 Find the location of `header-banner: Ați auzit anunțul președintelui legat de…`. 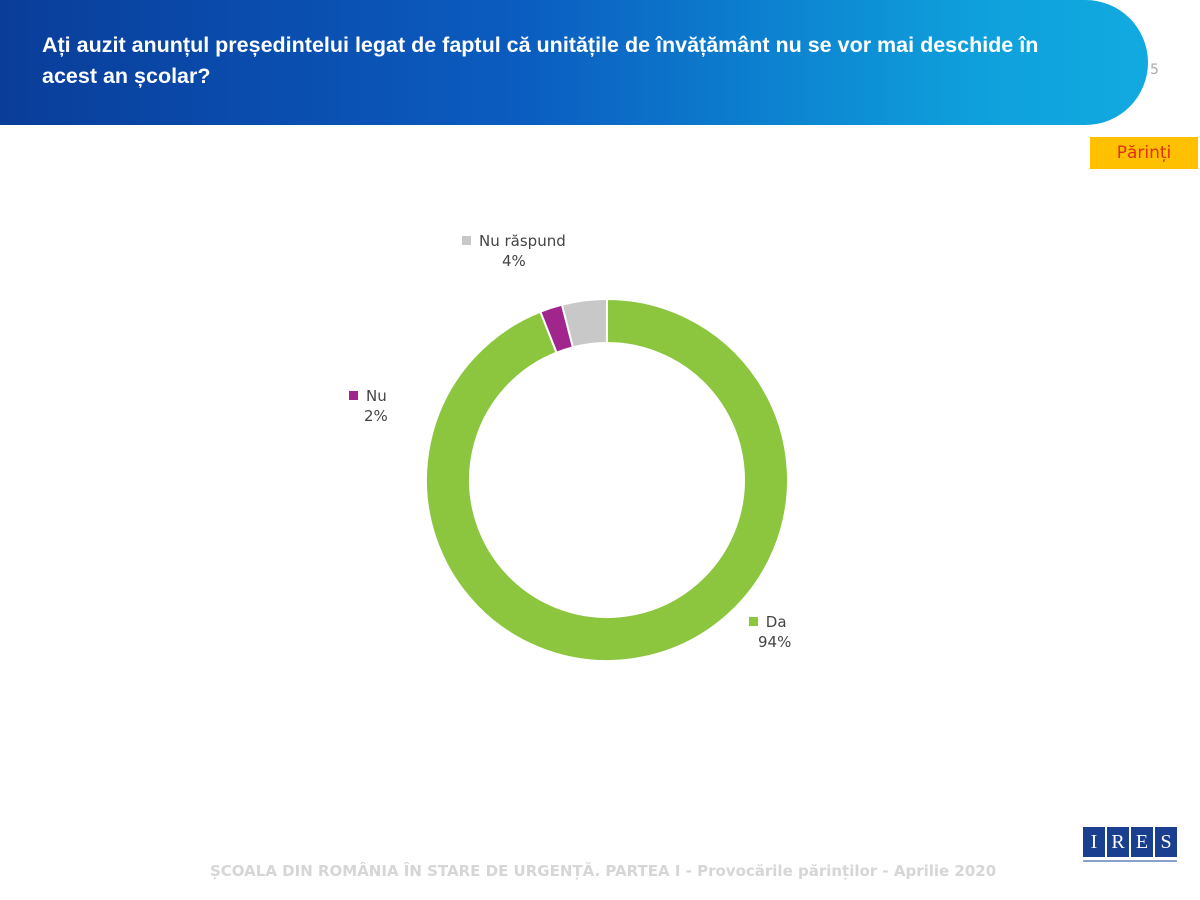

header-banner: Ați auzit anunțul președintelui legat de… is located at coordinates (574, 62).